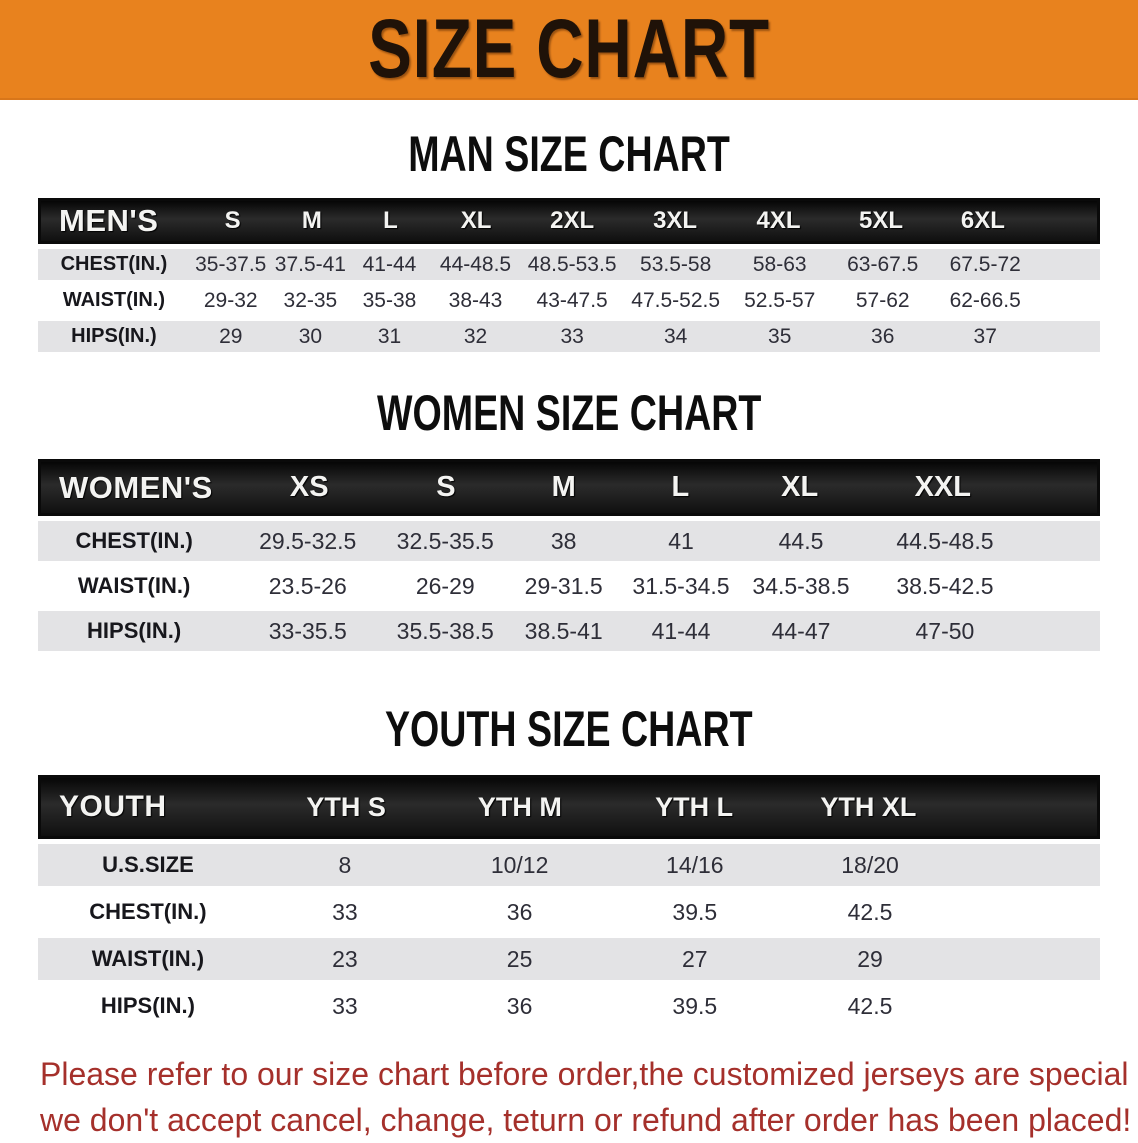  Describe the element at coordinates (572, 264) in the screenshot. I see `size-value-cell: 48.5-53.5` at that location.